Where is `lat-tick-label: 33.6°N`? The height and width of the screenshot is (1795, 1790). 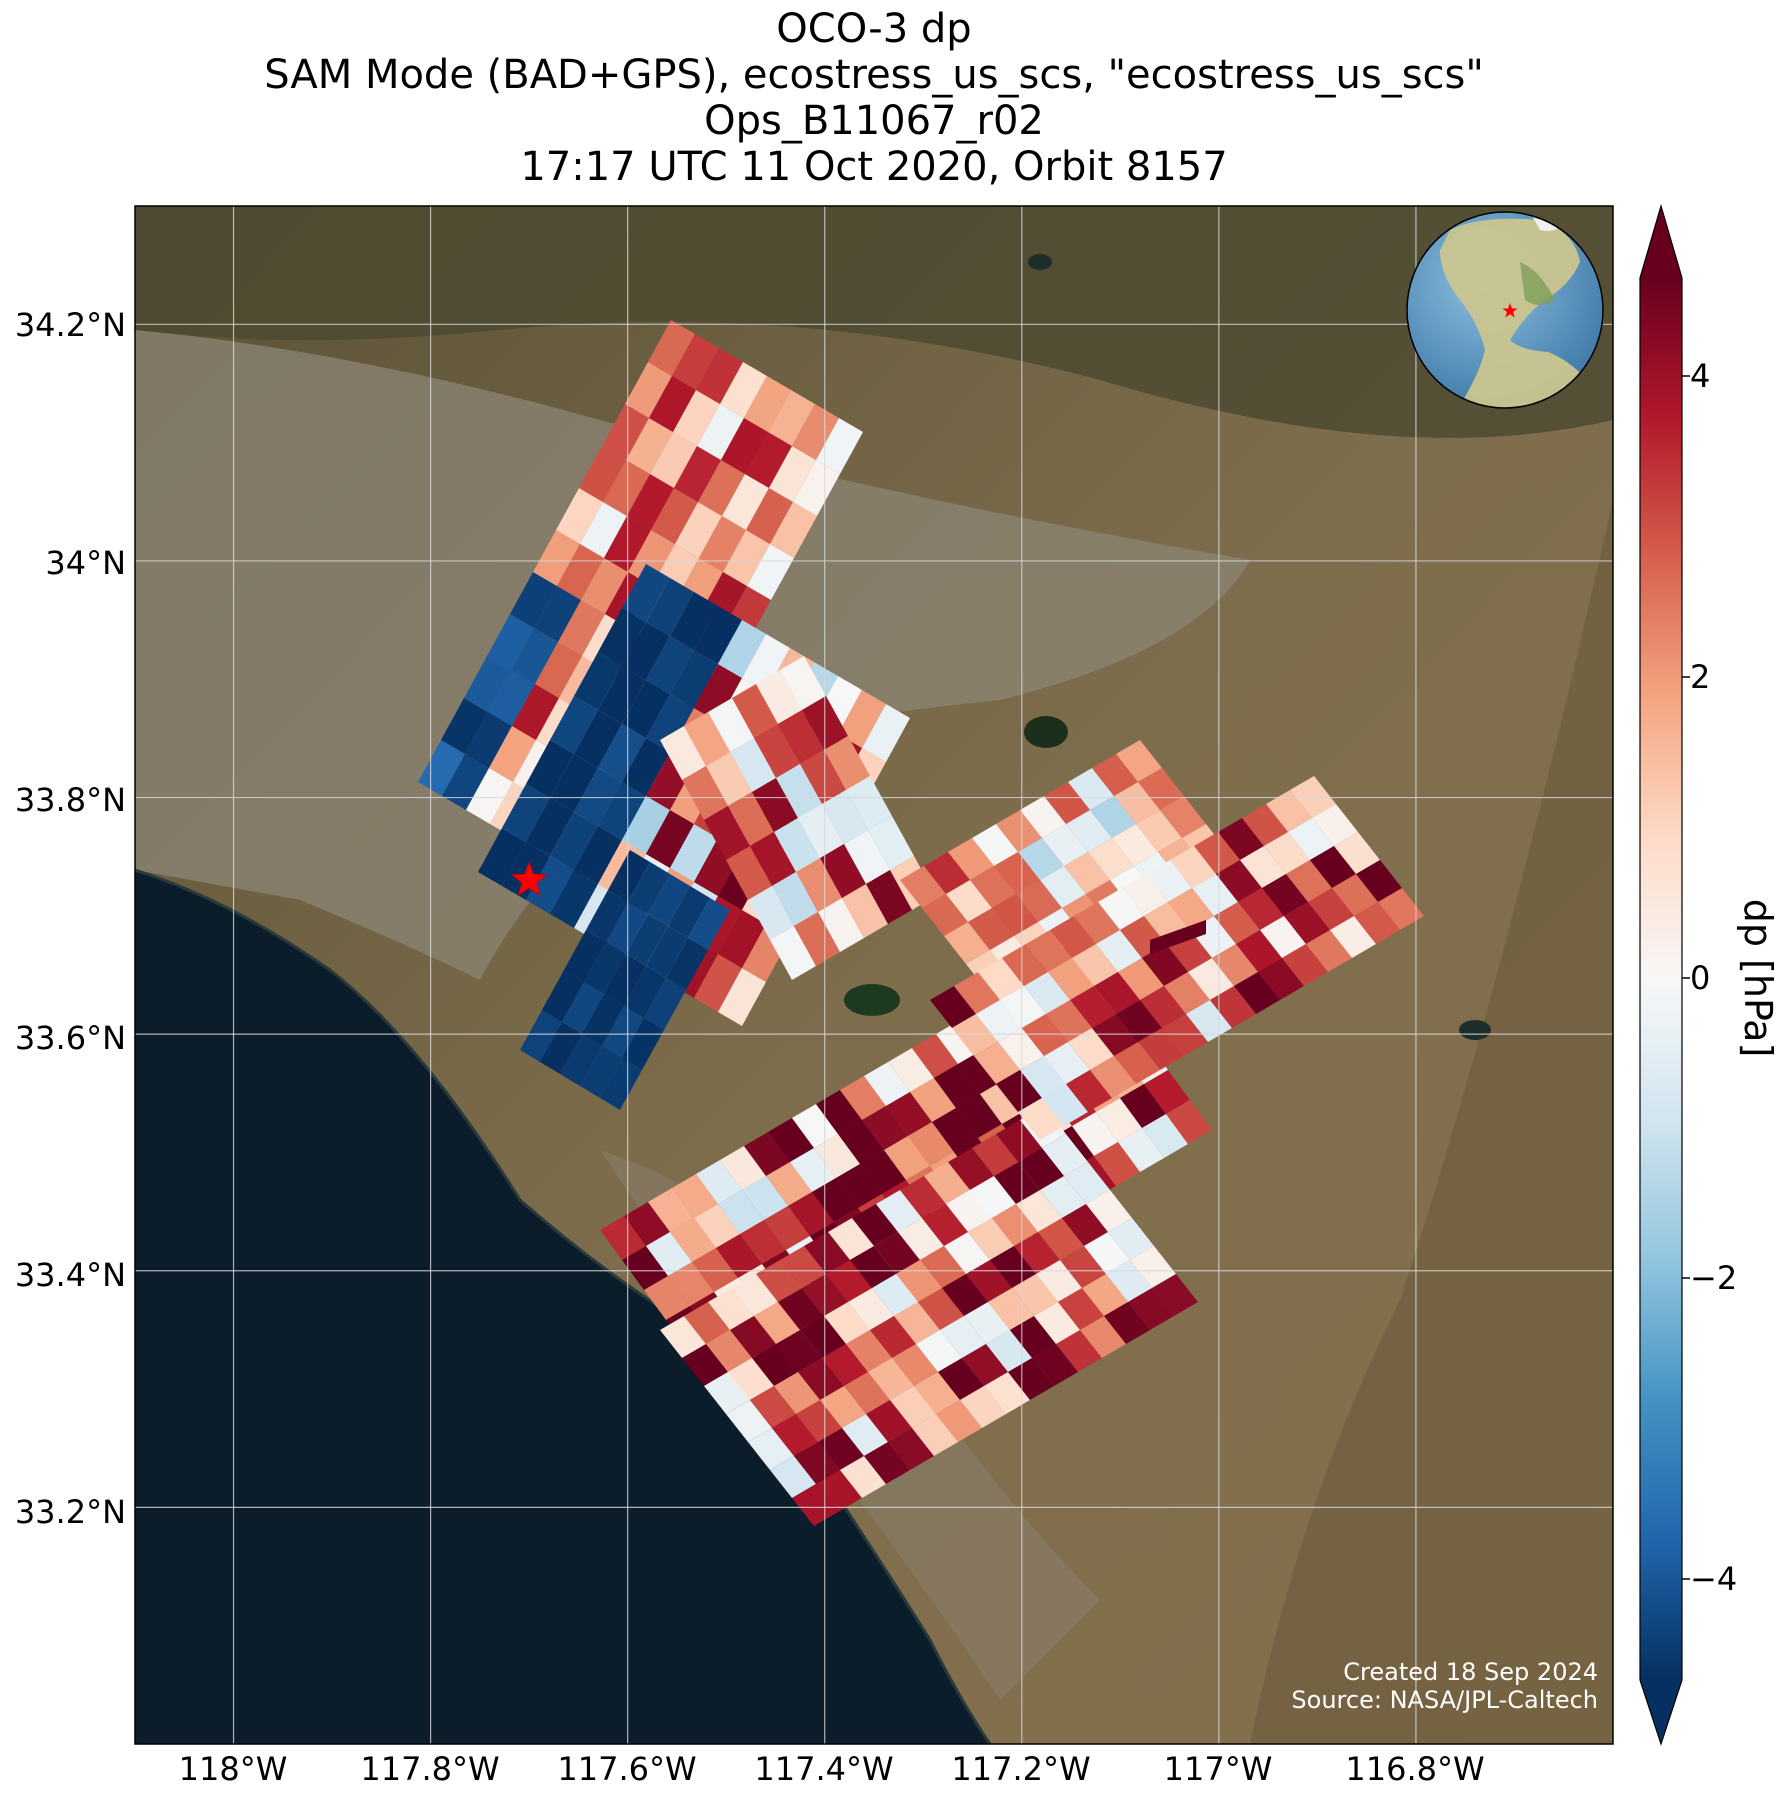
lat-tick-label: 33.6°N is located at coordinates (70, 1038).